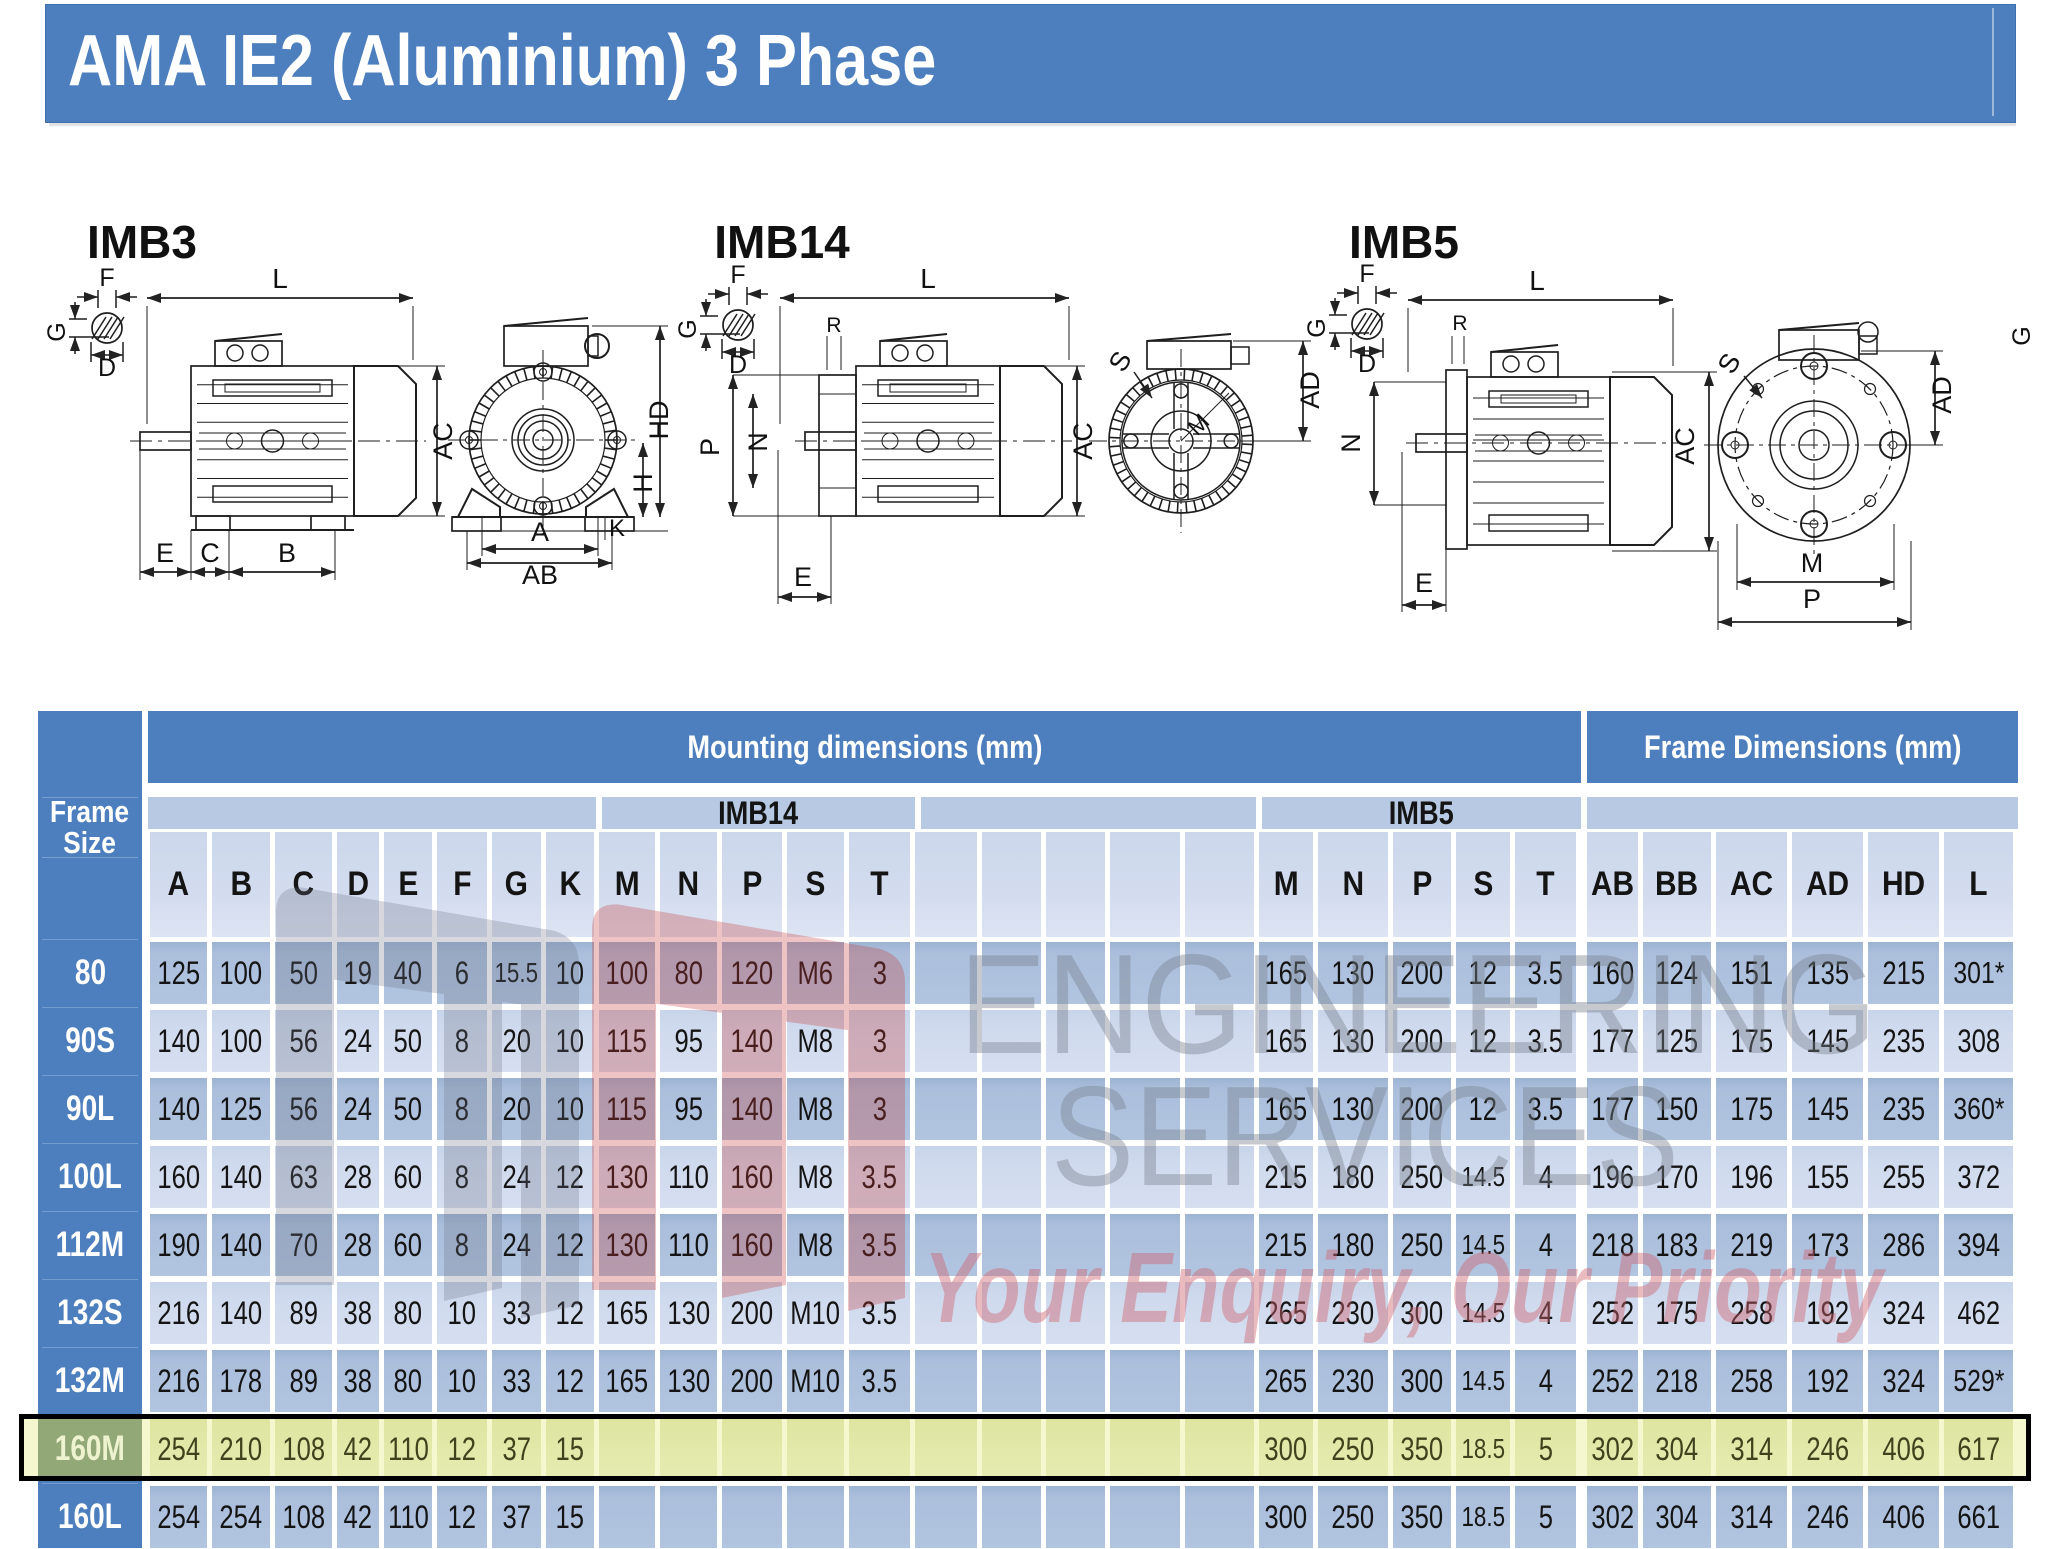 The width and height of the screenshot is (2048, 1549). Describe the element at coordinates (643, 483) in the screenshot. I see `svg-text: H` at that location.